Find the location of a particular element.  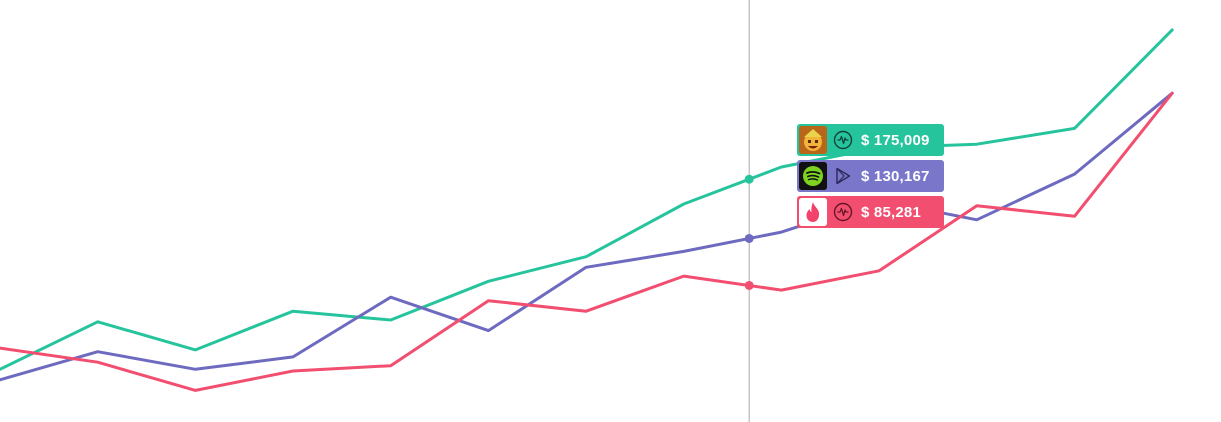

tooltip-value: $ 175,009 is located at coordinates (895, 140).